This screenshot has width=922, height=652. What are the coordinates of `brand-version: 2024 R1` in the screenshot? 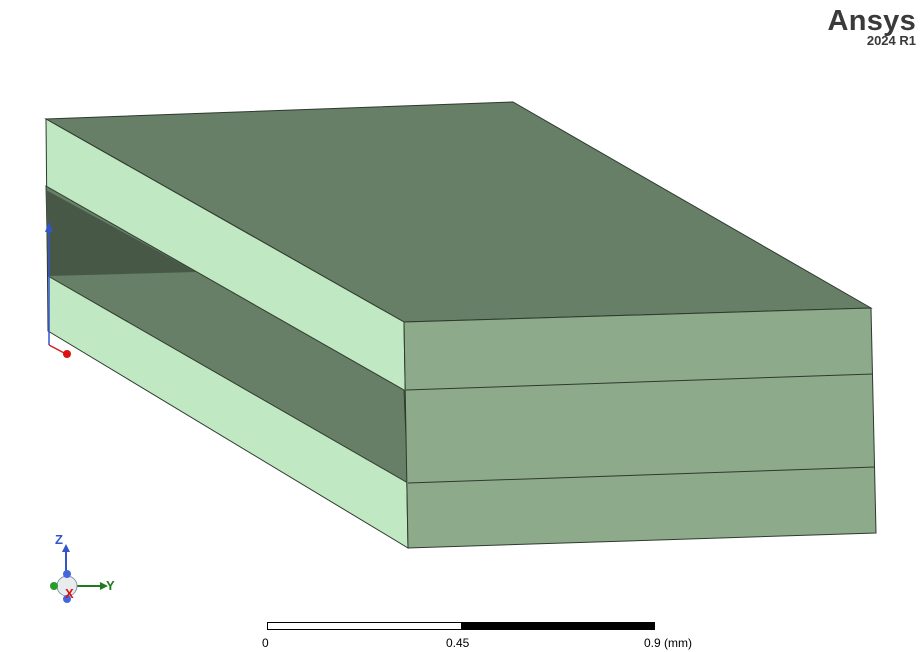 It's located at (891, 40).